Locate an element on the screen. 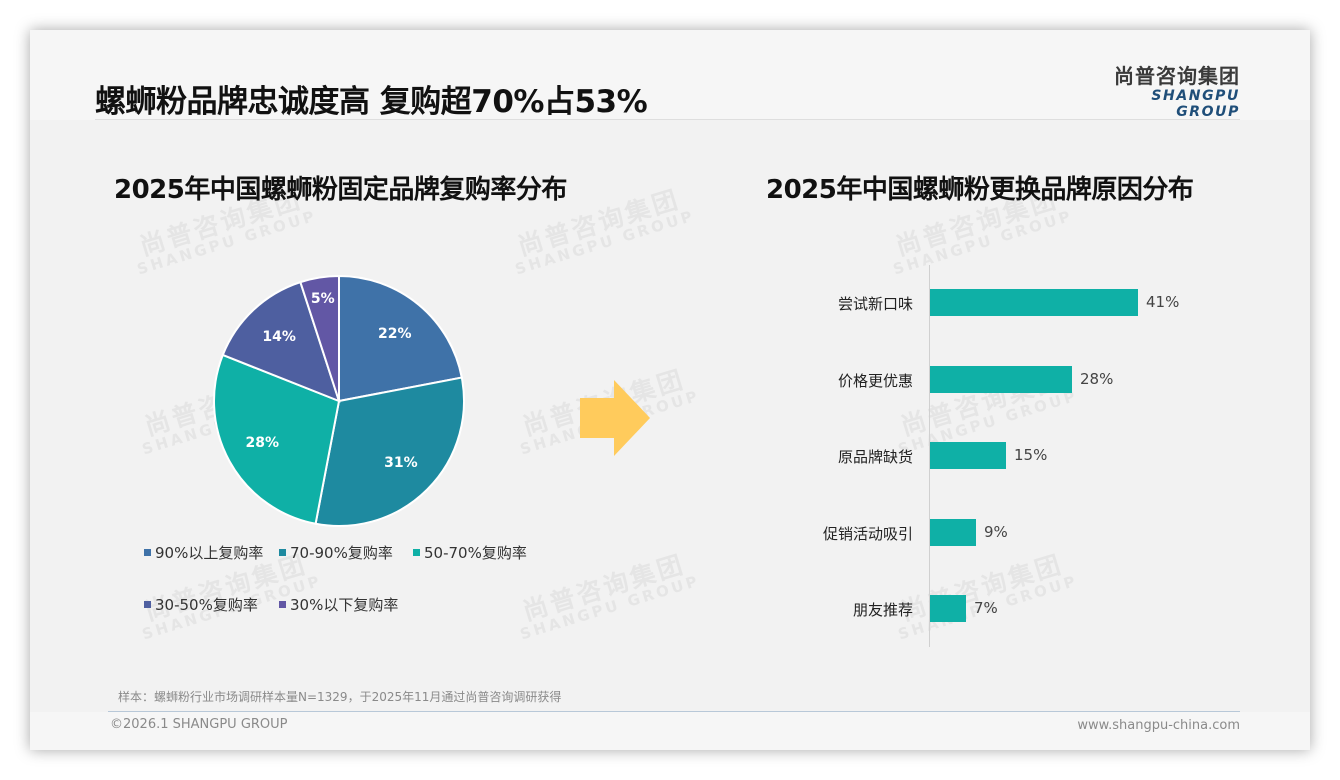  bar-row: 朋友推荐 7% is located at coordinates (670, 608).